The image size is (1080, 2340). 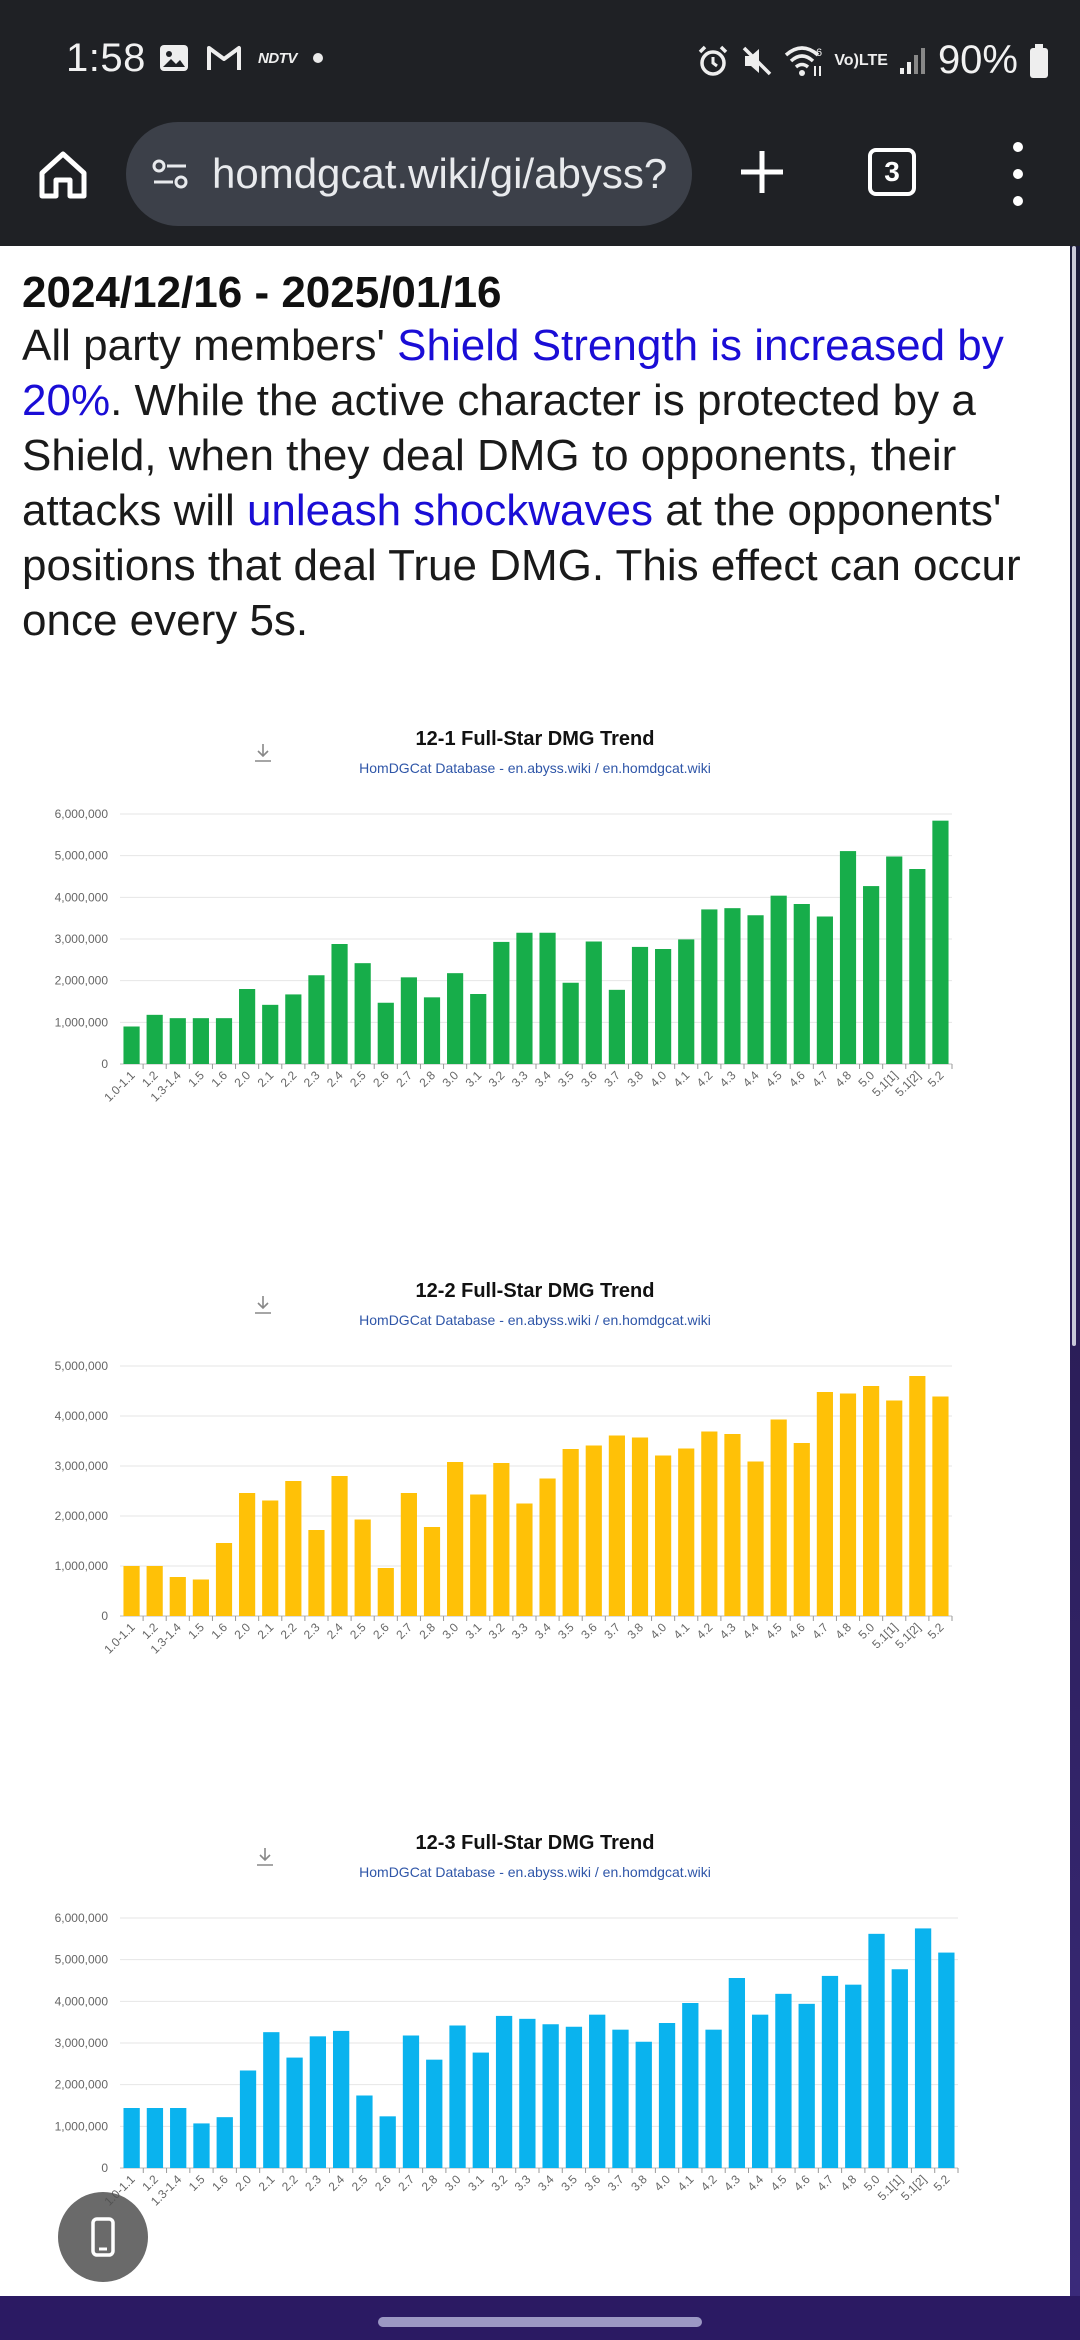 What do you see at coordinates (170, 174) in the screenshot?
I see `site-settings-icon` at bounding box center [170, 174].